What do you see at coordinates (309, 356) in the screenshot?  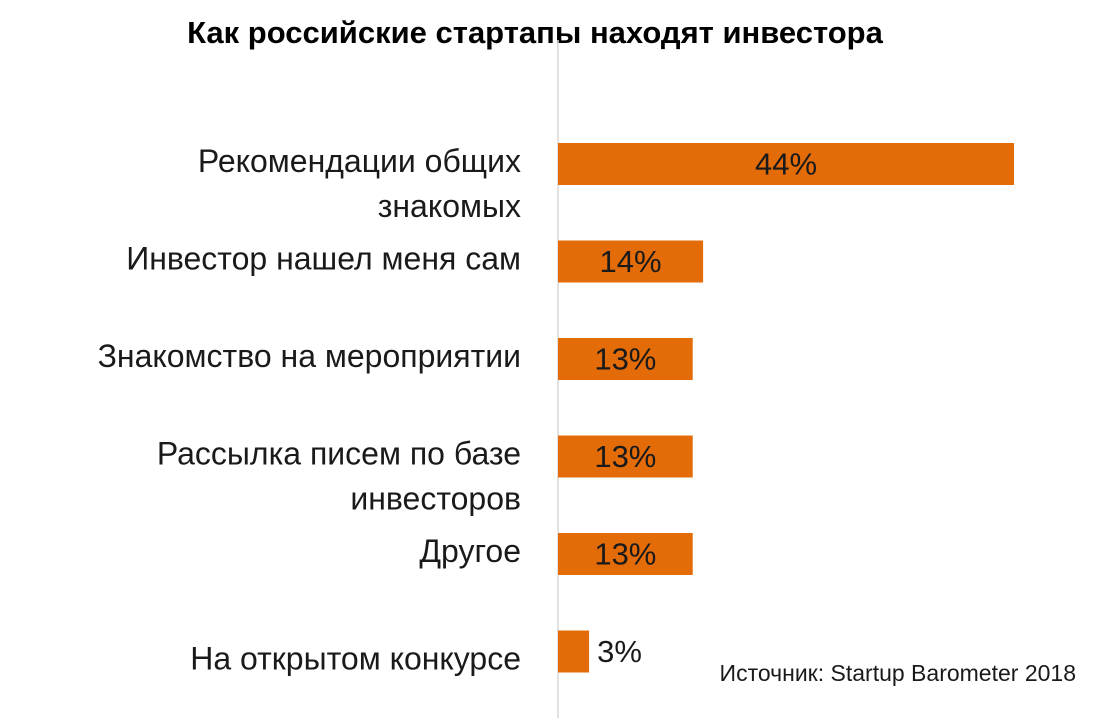 I see `category-label-3: Знакомство на мероприятии` at bounding box center [309, 356].